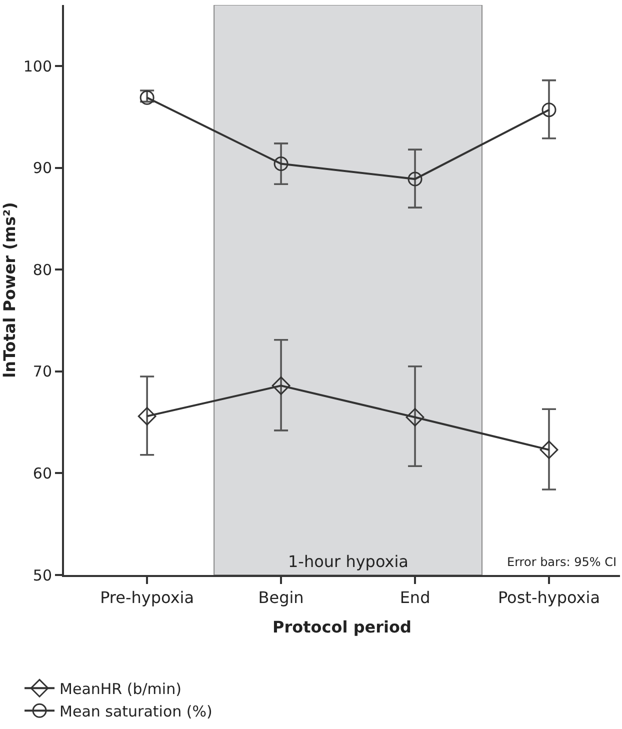 This screenshot has width=622, height=729. Describe the element at coordinates (42, 473) in the screenshot. I see `y-tick-label: 60` at that location.